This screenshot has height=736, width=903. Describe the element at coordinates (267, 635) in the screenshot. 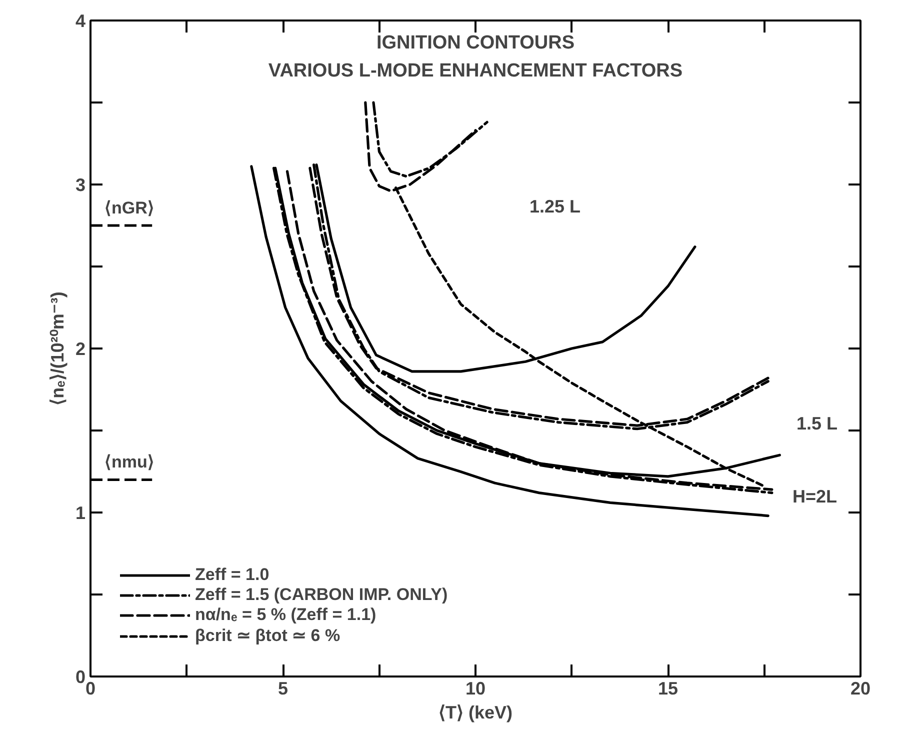

I see `legend-label: βcrit ≃ βtot ≃ 6 %` at that location.